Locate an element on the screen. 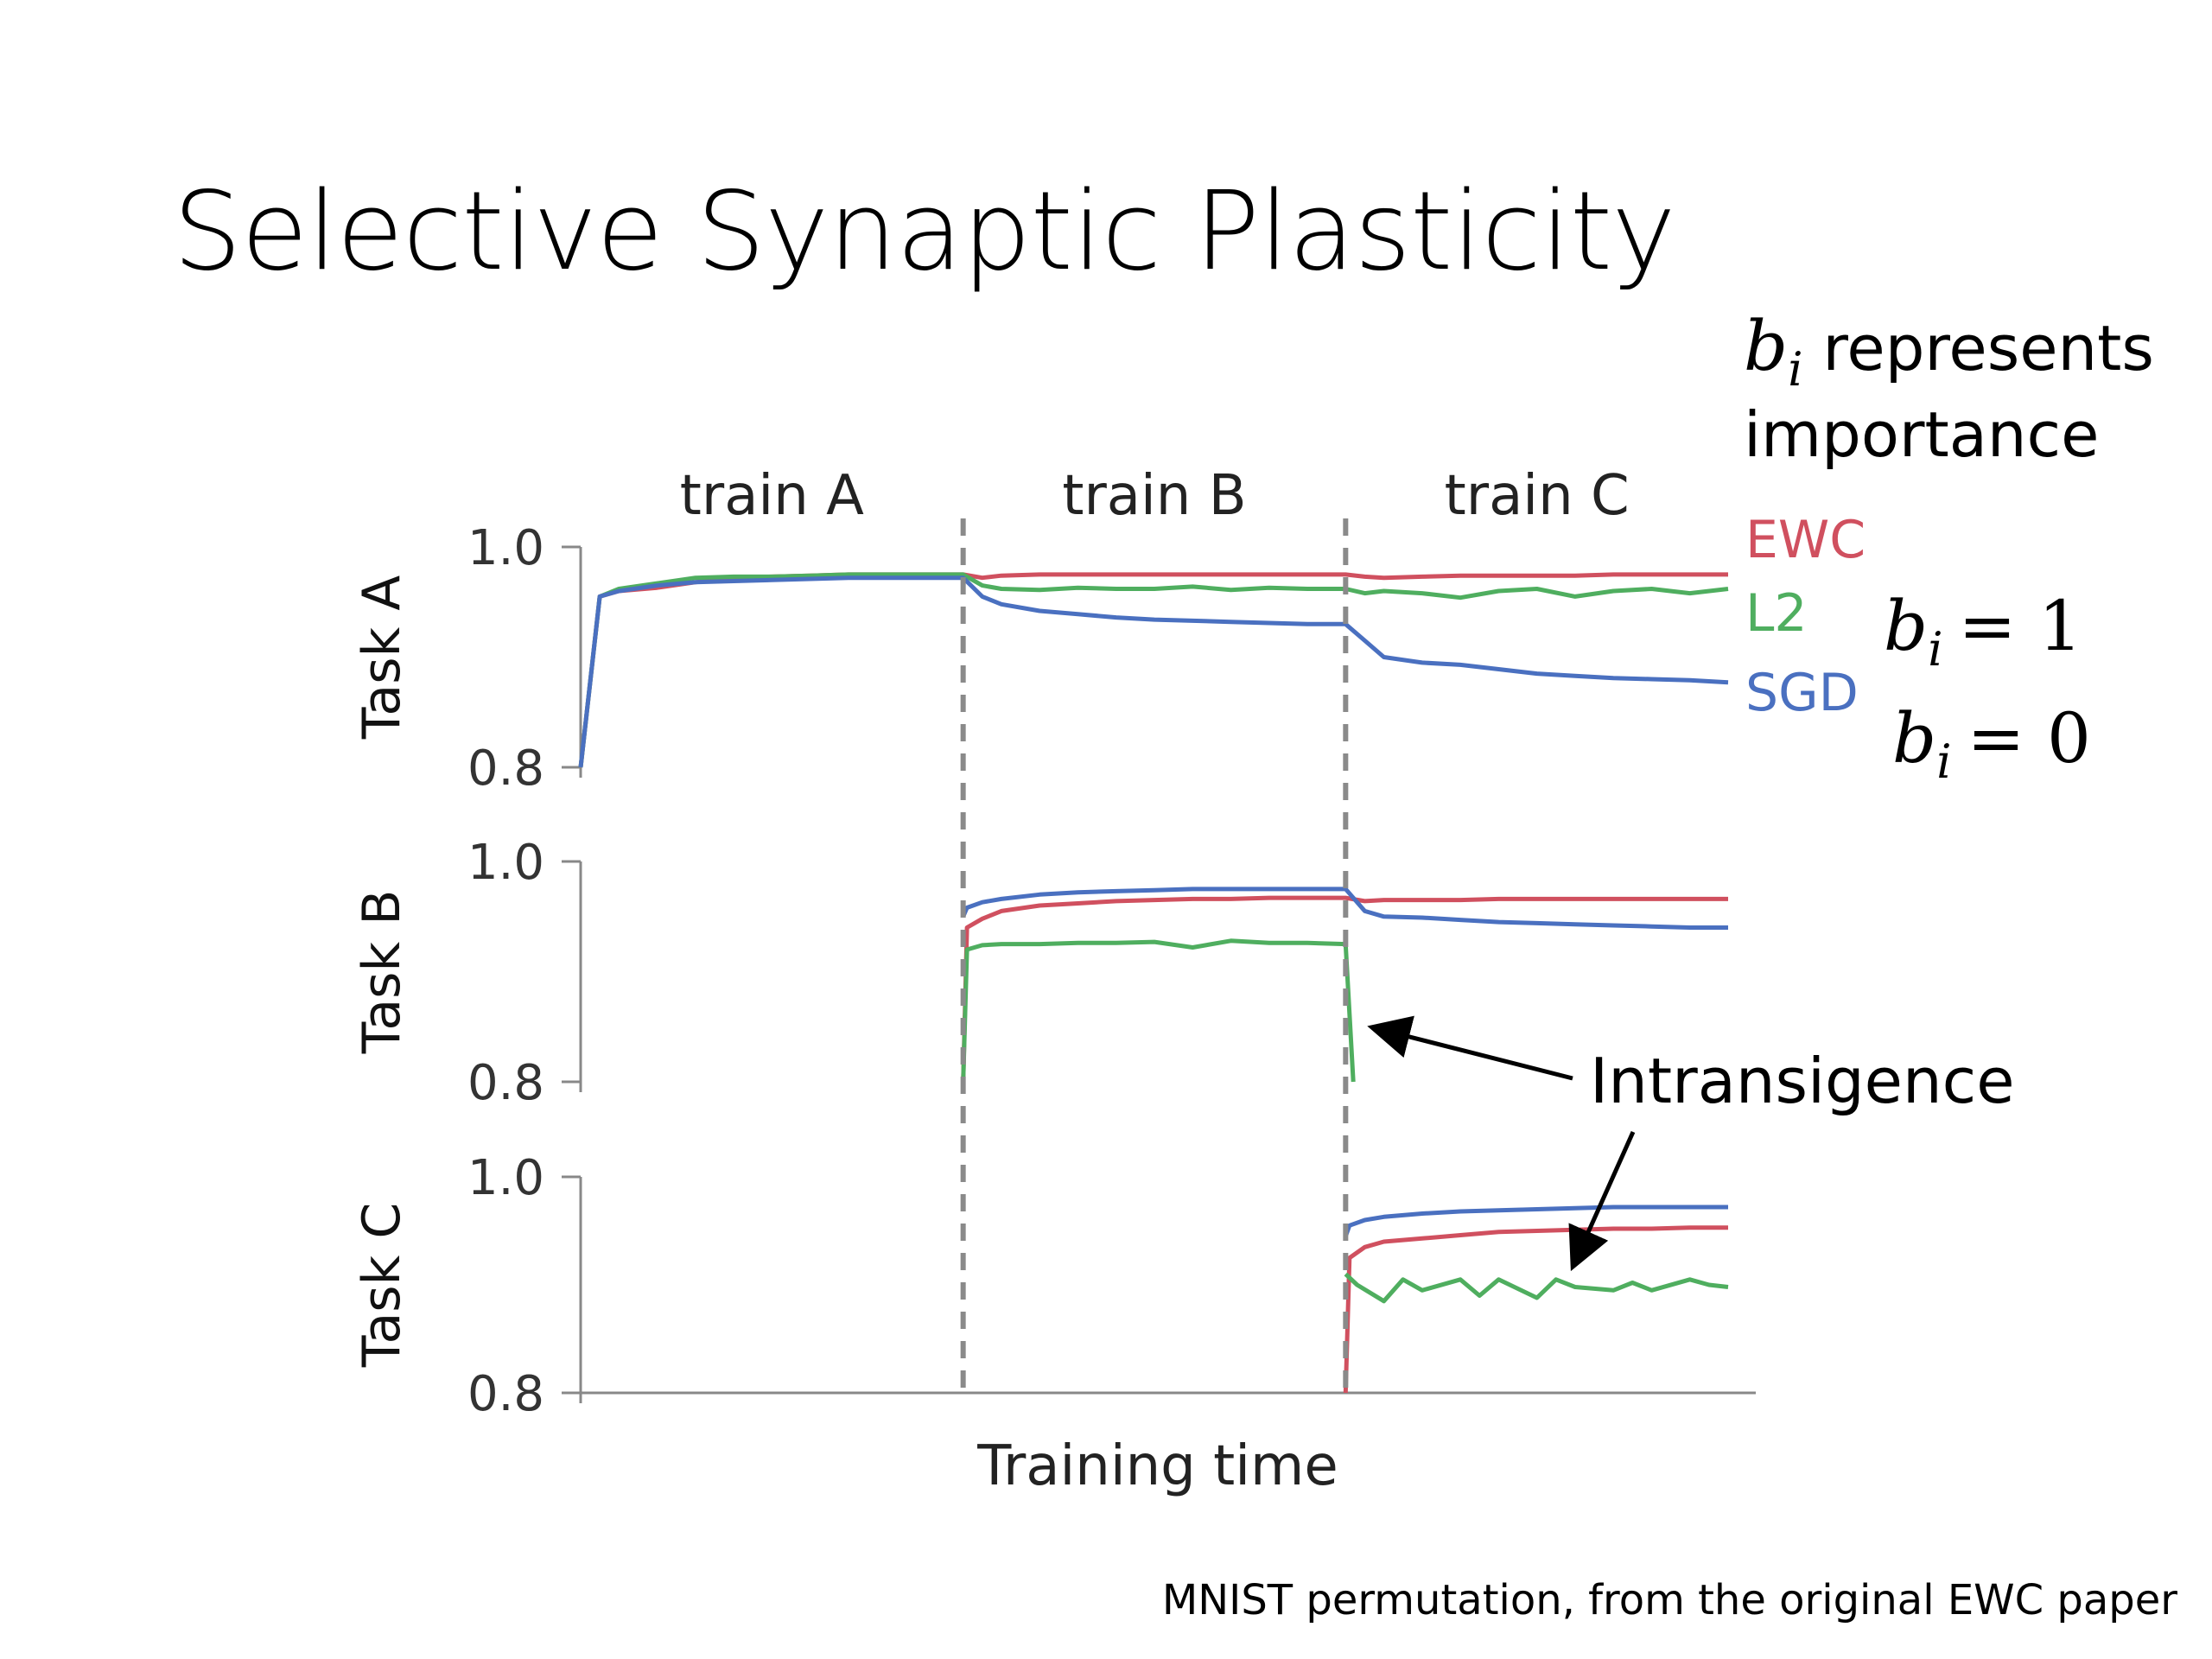 The width and height of the screenshot is (2212, 1659). panel-task-c: 1.0 0.8 Task C is located at coordinates (1054, 1286).